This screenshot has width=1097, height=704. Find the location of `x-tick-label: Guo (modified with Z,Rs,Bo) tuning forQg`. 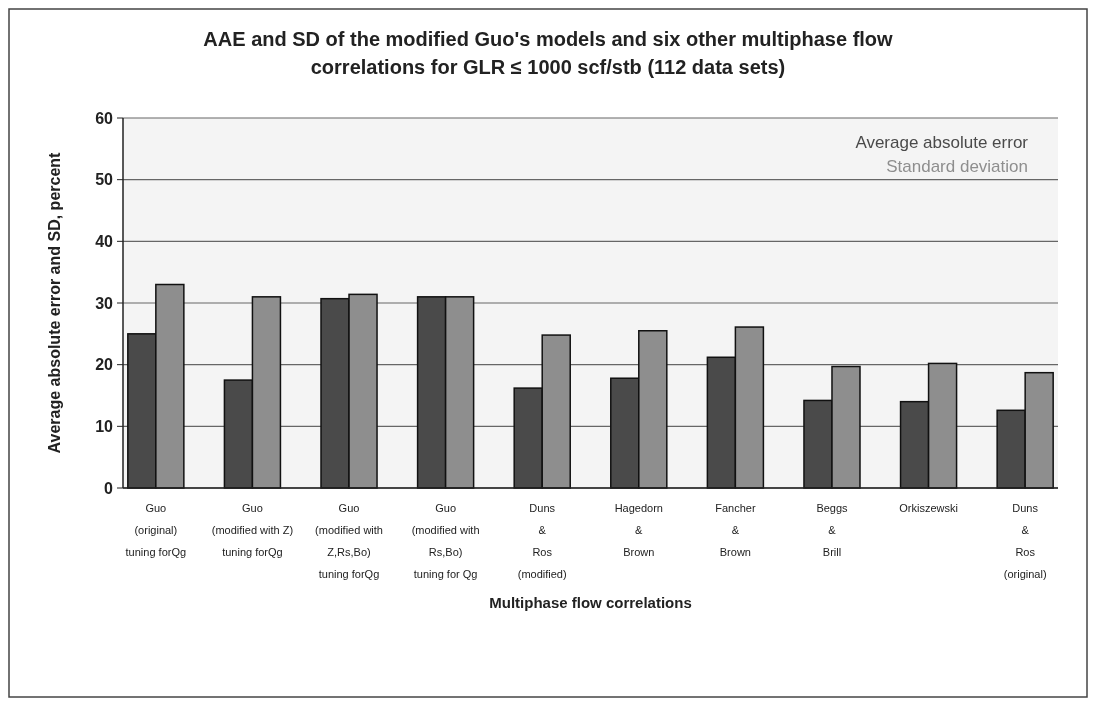

x-tick-label: Guo (modified with Z,Rs,Bo) tuning forQg is located at coordinates (349, 541).